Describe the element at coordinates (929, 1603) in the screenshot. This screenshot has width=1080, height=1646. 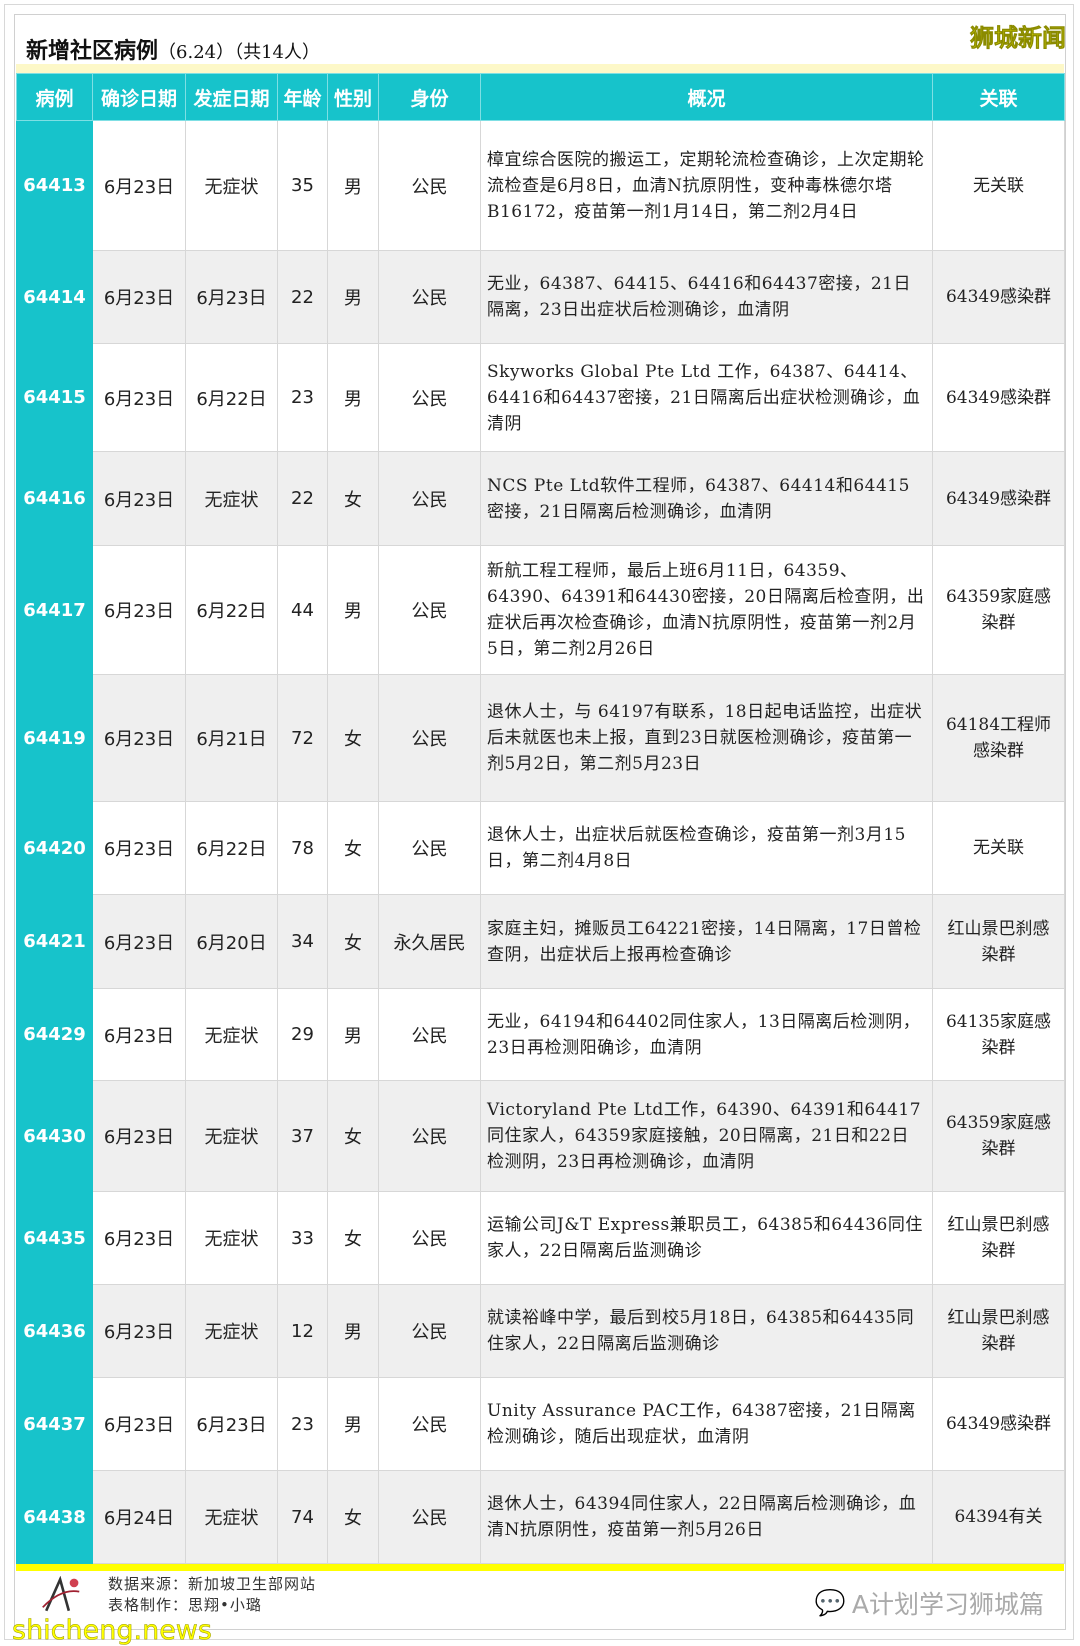
I see `wechat-account: 💬 A计划学习狮城篇` at that location.